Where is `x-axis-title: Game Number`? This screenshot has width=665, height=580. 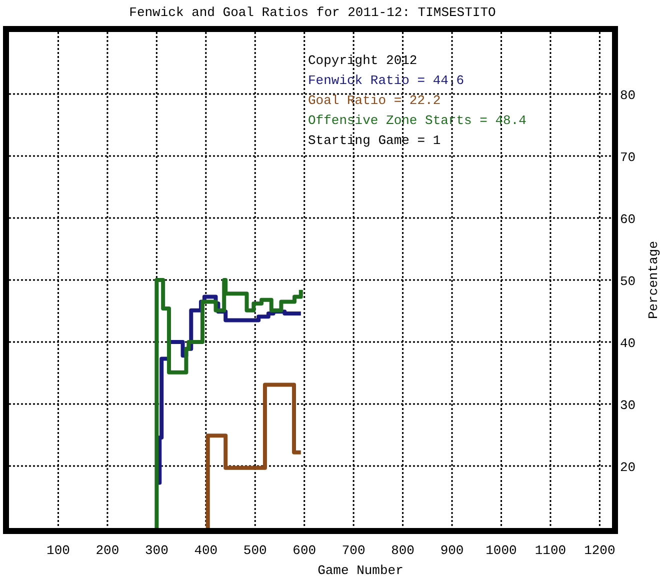
x-axis-title: Game Number is located at coordinates (361, 570).